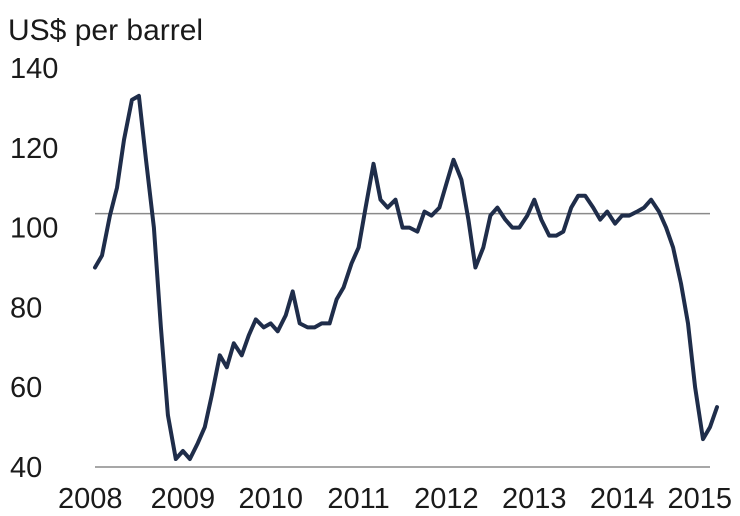 This screenshot has width=740, height=516. What do you see at coordinates (34, 69) in the screenshot?
I see `y-tick-label: 140` at bounding box center [34, 69].